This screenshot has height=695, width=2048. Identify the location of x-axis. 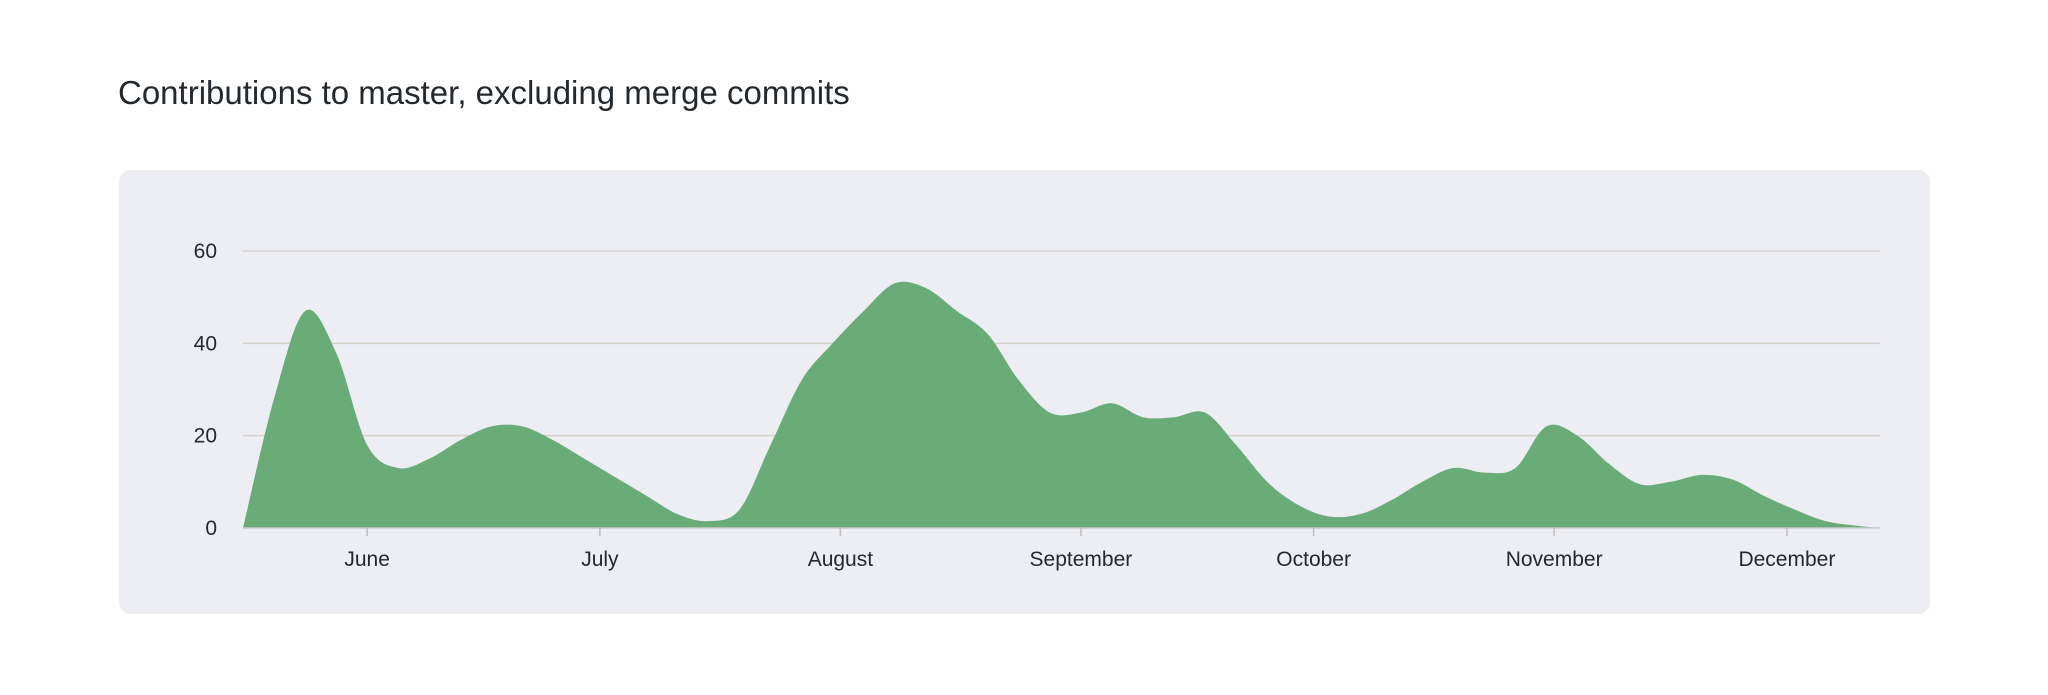
(1061, 531).